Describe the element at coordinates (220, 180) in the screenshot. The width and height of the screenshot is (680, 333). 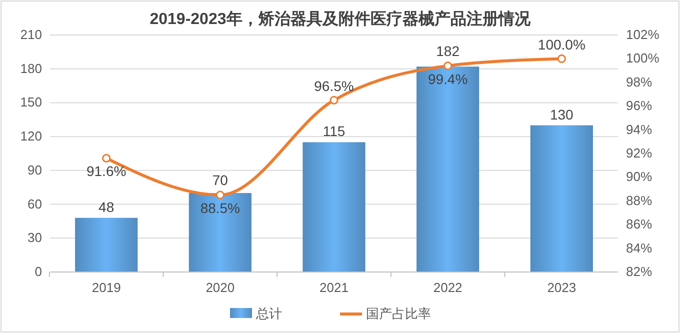
I see `data-label: 70` at that location.